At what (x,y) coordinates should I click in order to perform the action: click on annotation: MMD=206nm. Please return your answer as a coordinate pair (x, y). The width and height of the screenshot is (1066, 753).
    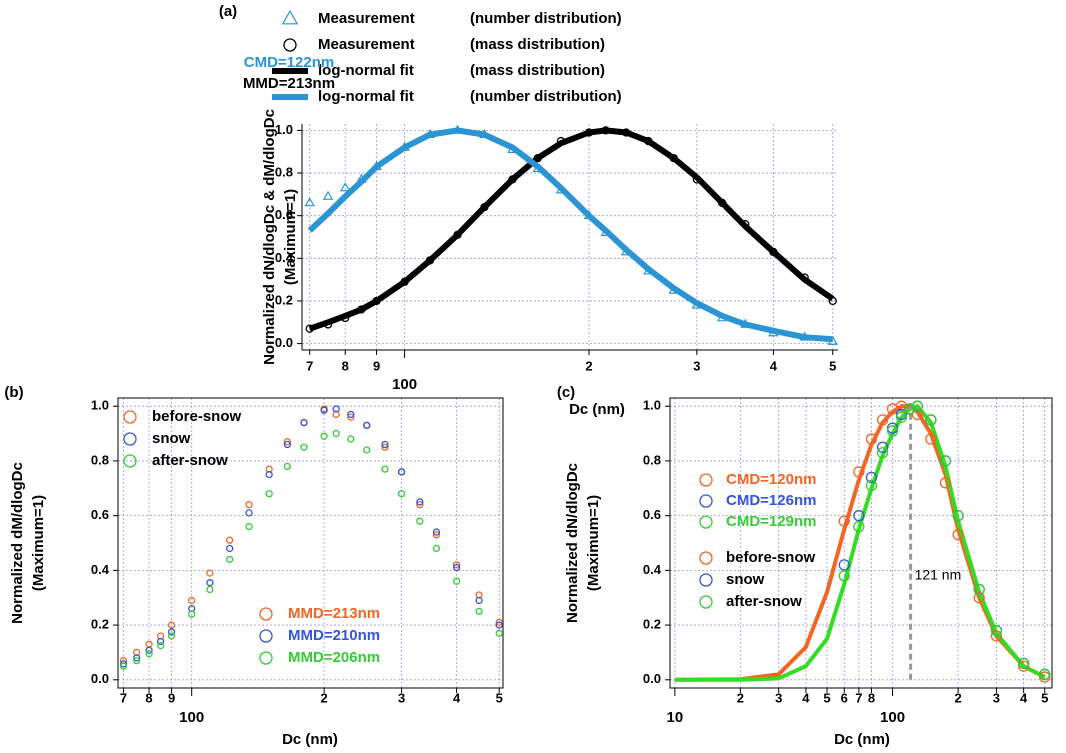
    Looking at the image, I should click on (334, 657).